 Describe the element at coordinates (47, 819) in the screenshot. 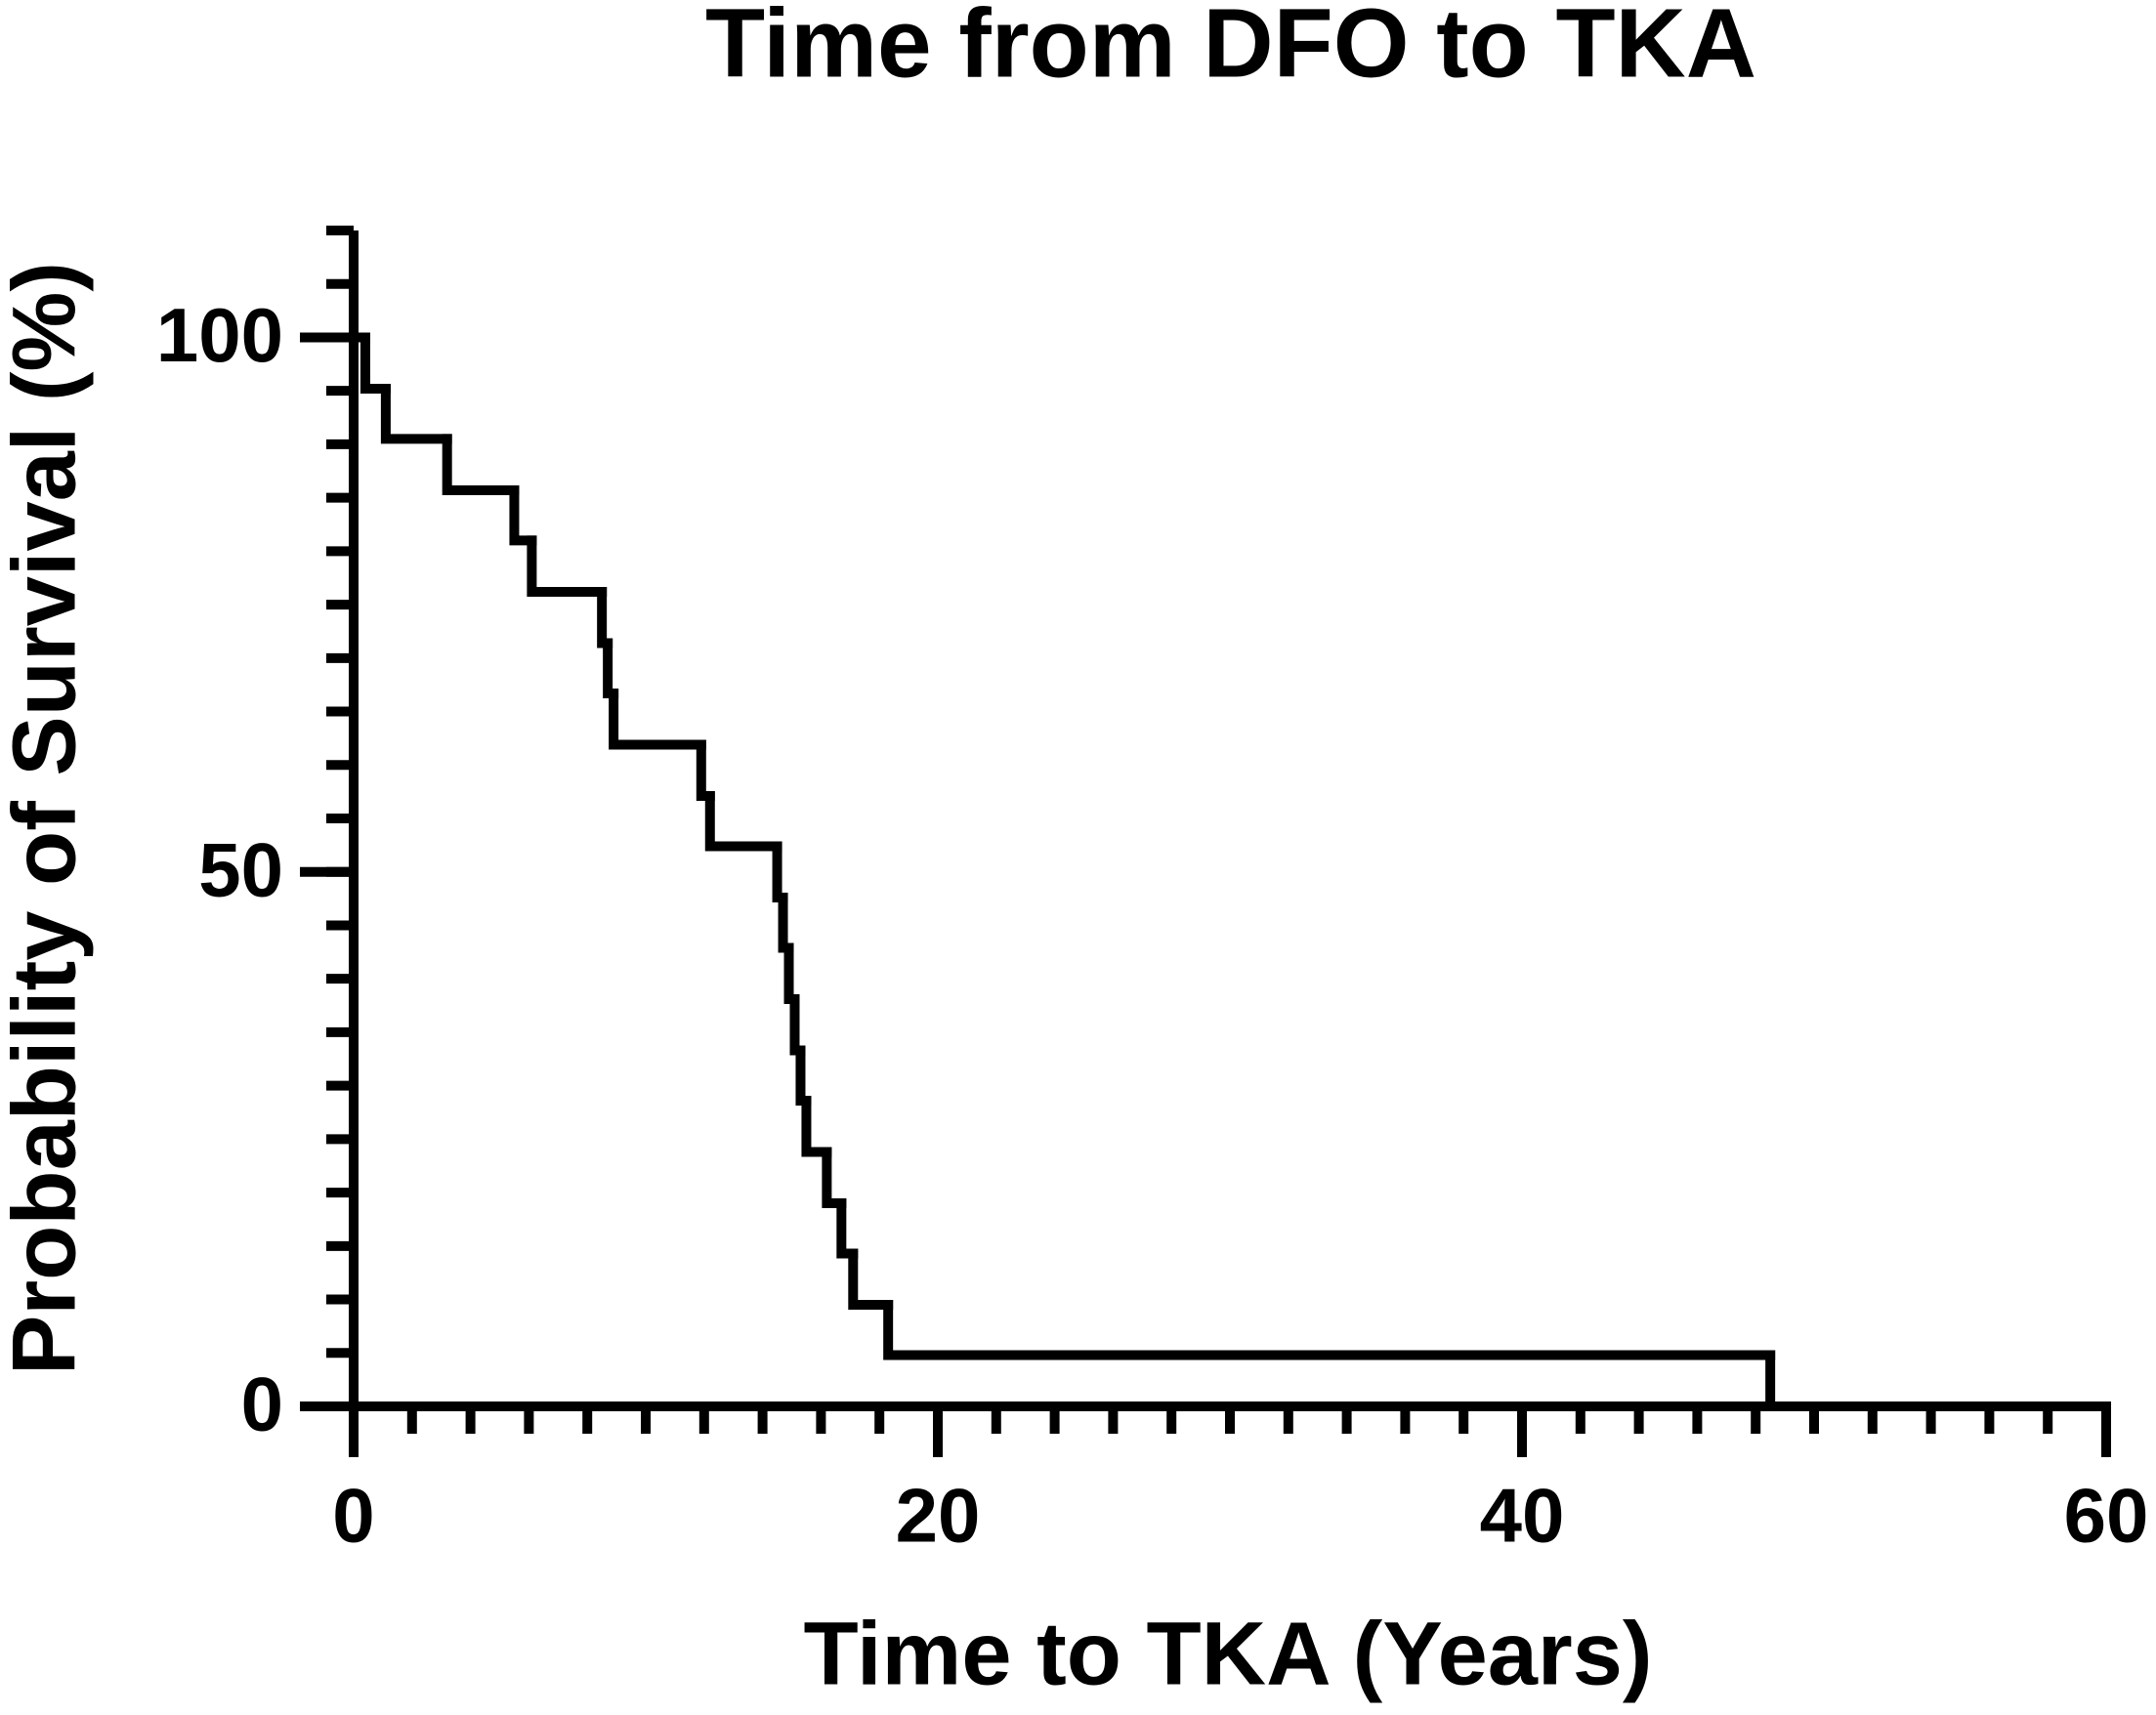

I see `y-axis-label: Probability of Survival (%)` at that location.